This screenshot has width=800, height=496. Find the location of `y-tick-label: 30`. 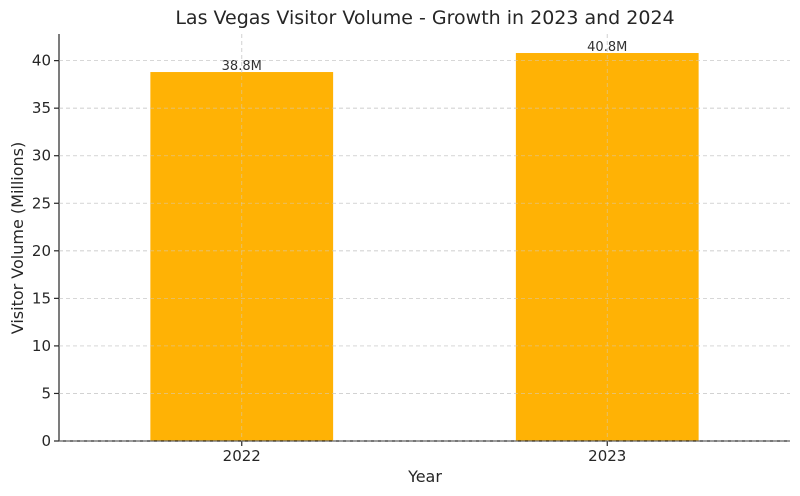

y-tick-label: 30 is located at coordinates (41, 156).